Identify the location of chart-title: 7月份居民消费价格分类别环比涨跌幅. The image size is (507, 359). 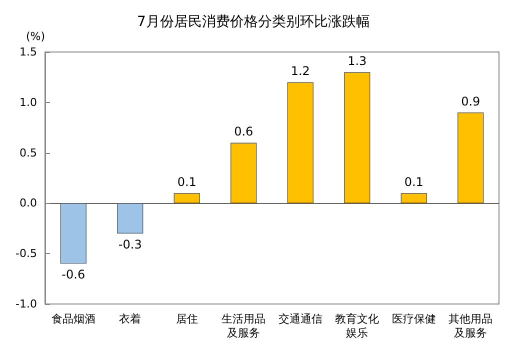
(253, 22).